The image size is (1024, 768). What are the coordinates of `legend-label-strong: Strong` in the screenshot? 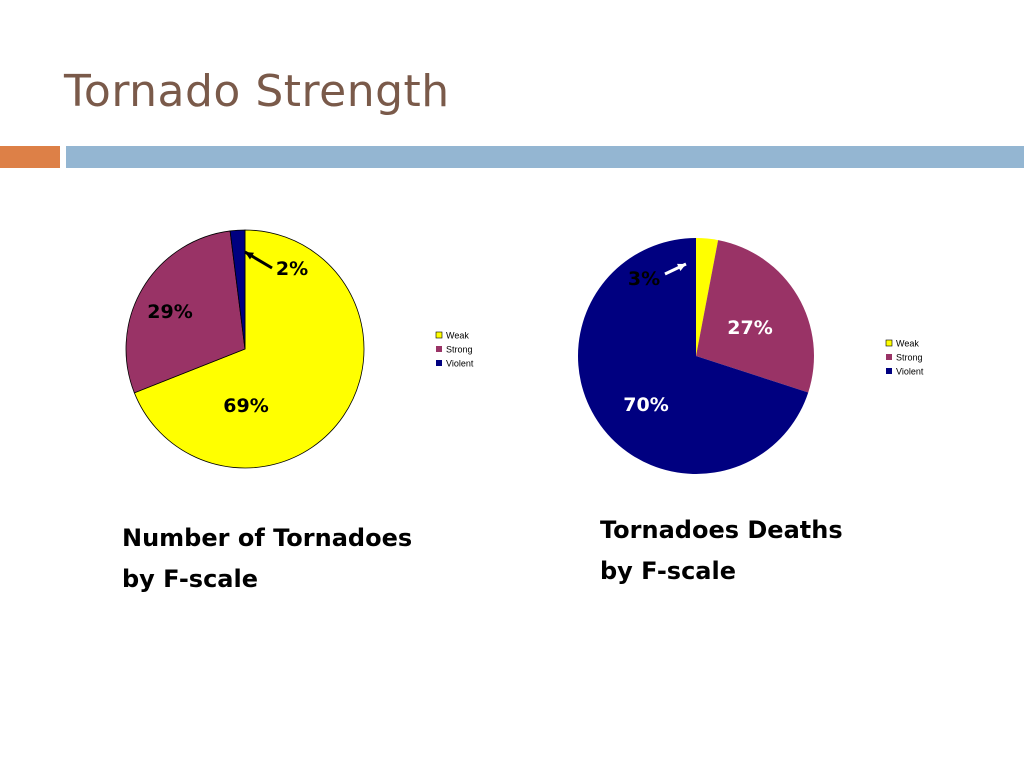 It's located at (459, 350).